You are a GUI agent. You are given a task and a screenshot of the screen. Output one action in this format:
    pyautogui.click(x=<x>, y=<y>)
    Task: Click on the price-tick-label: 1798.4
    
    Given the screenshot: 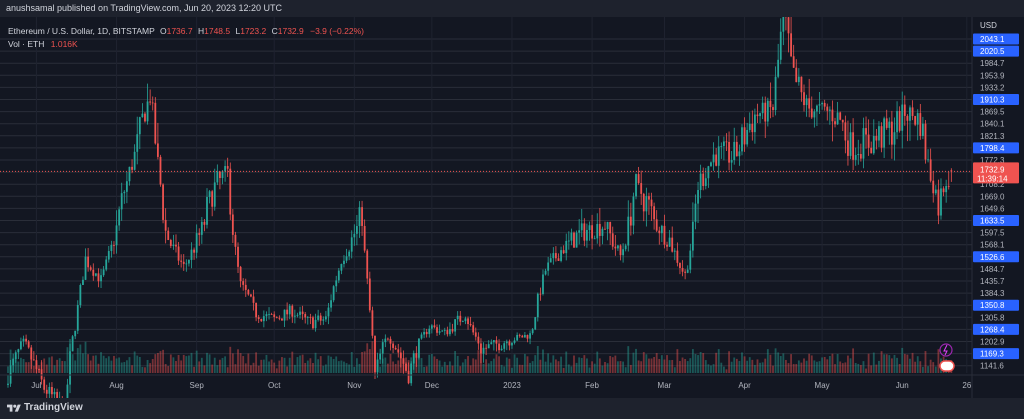 What is the action you would take?
    pyautogui.click(x=992, y=148)
    